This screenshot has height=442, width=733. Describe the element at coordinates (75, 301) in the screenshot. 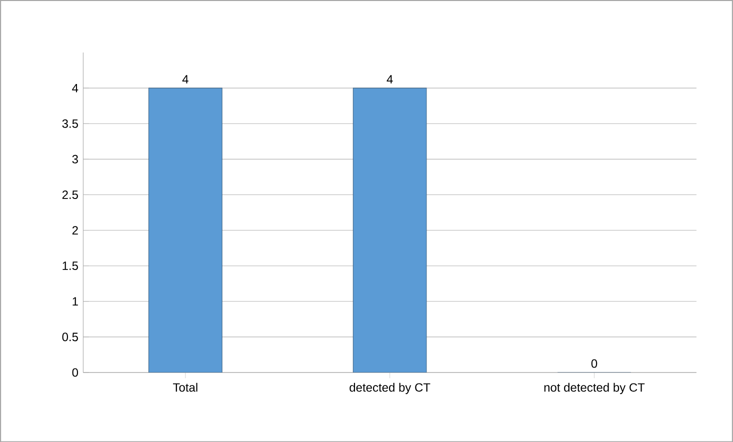

I see `y-tick-label: 1` at that location.